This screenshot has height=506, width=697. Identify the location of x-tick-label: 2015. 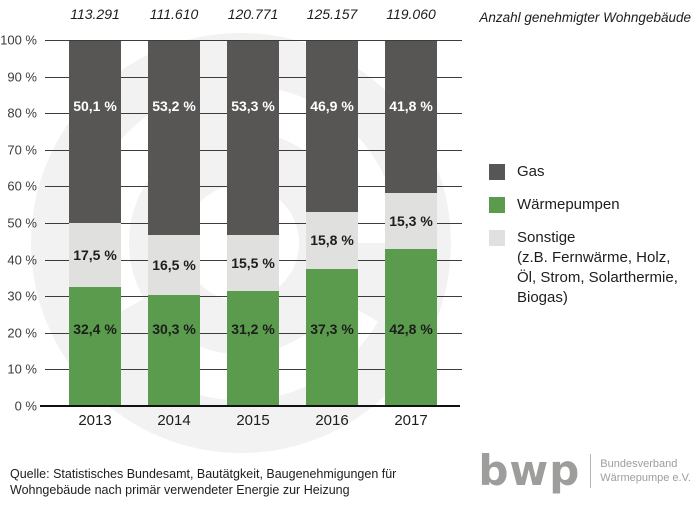
(253, 420).